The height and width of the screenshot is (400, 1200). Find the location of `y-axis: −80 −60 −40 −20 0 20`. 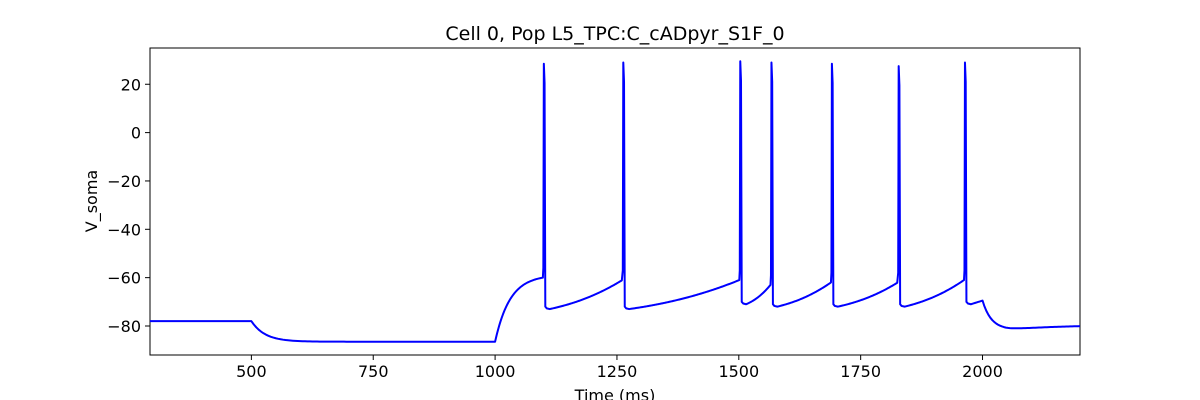

y-axis: −80 −60 −40 −20 0 20 is located at coordinates (128, 205).